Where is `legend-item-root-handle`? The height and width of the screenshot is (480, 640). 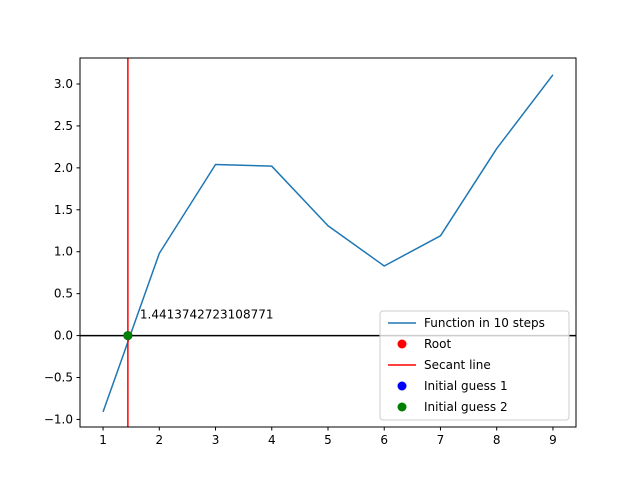 legend-item-root-handle is located at coordinates (402, 344).